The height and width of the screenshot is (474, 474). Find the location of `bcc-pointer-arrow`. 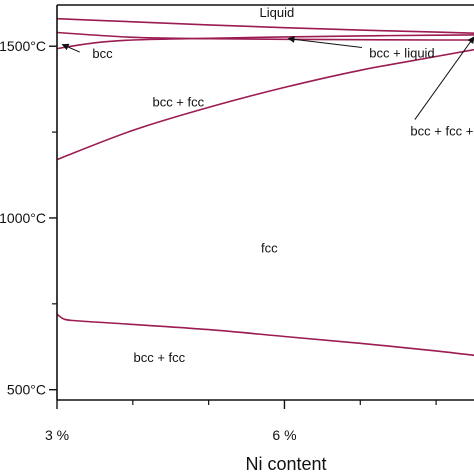

bcc-pointer-arrow is located at coordinates (70, 48).